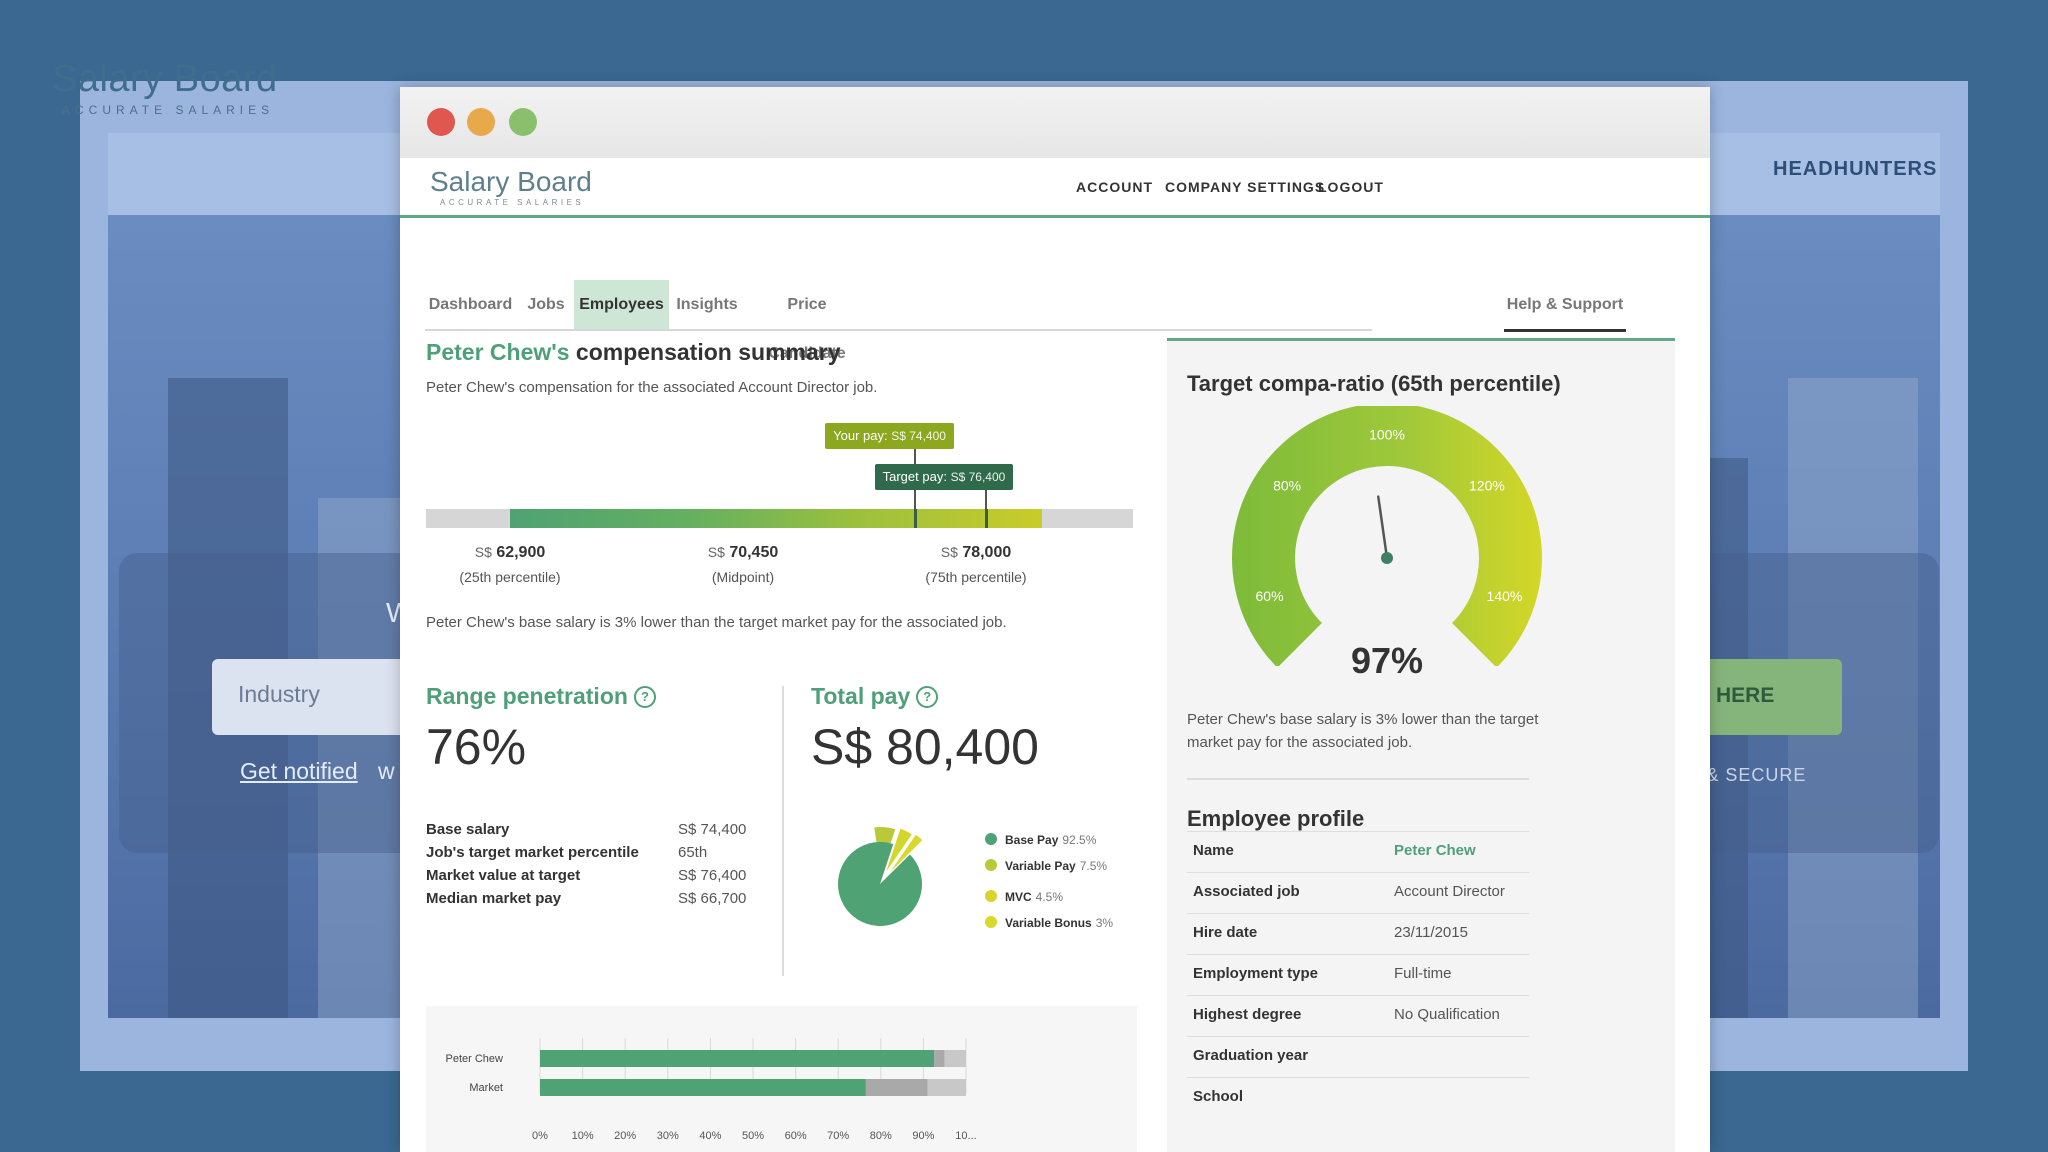 The image size is (2048, 1152). Describe the element at coordinates (299, 771) in the screenshot. I see `background-notified-link: Get notified` at that location.